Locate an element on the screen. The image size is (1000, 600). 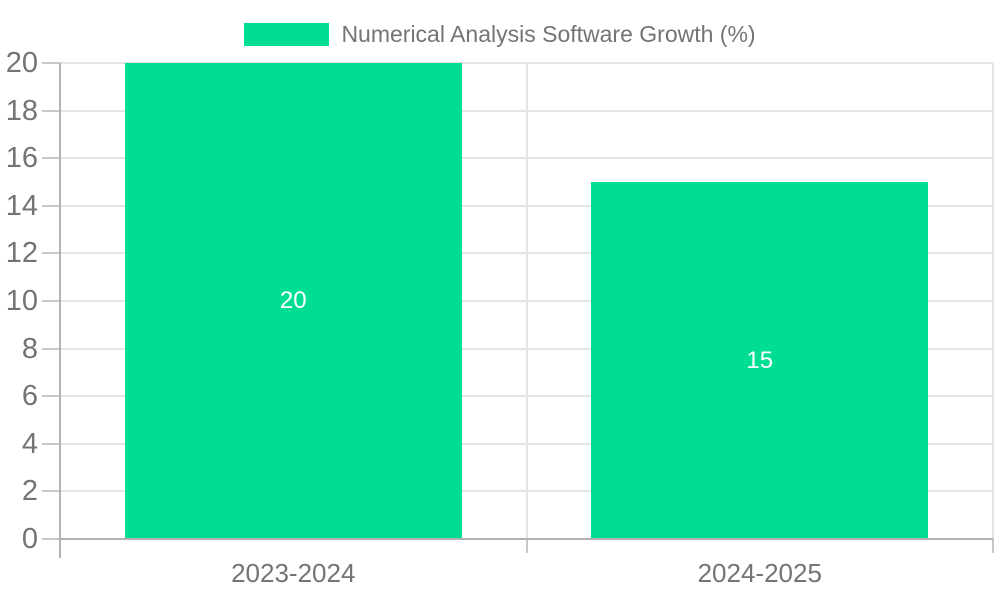
legend-swatch is located at coordinates (287, 34).